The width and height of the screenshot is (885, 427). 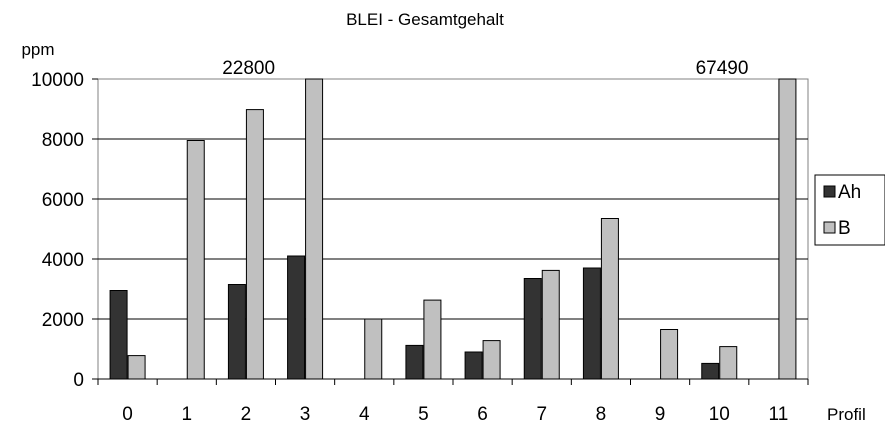 What do you see at coordinates (64, 230) in the screenshot?
I see `y-axis: 0 2000 4000 6000 8000 10000` at bounding box center [64, 230].